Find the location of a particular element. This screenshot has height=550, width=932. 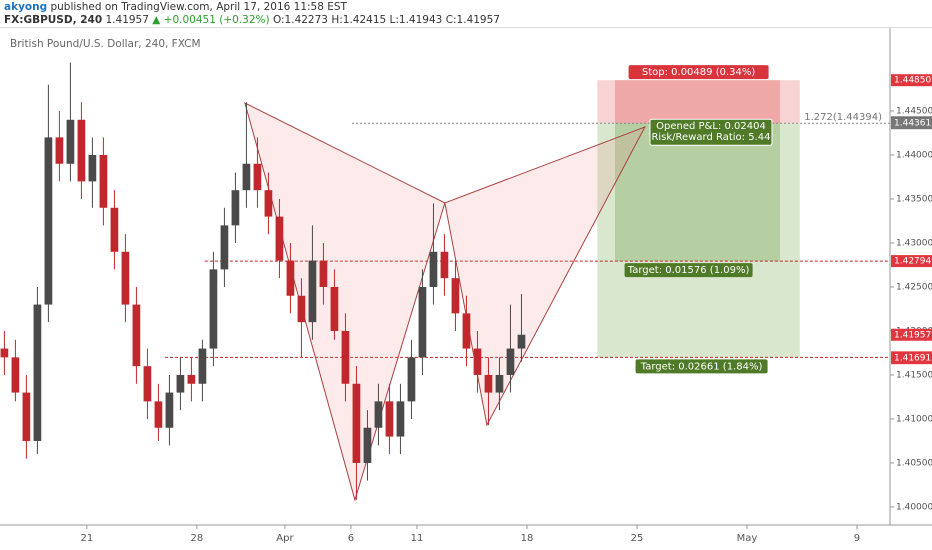

price-badge-label: 1.41691 is located at coordinates (912, 359).